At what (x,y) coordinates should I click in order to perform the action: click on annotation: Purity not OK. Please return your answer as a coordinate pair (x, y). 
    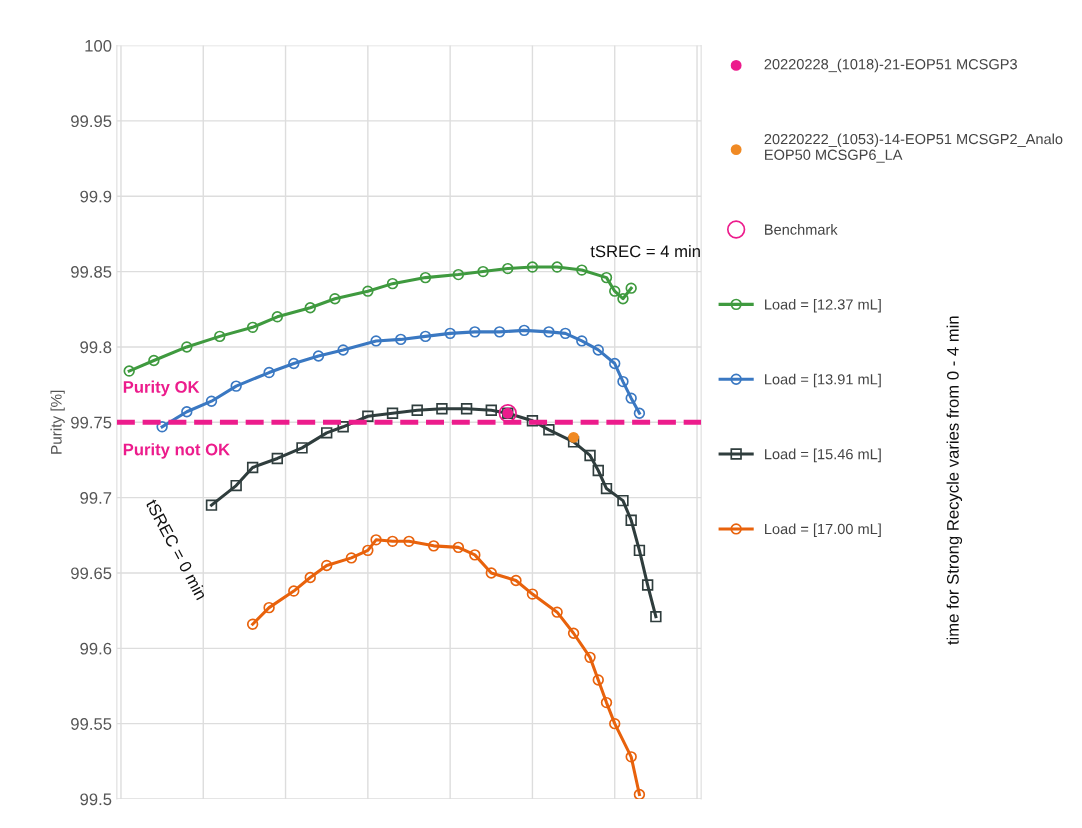
    Looking at the image, I should click on (176, 451).